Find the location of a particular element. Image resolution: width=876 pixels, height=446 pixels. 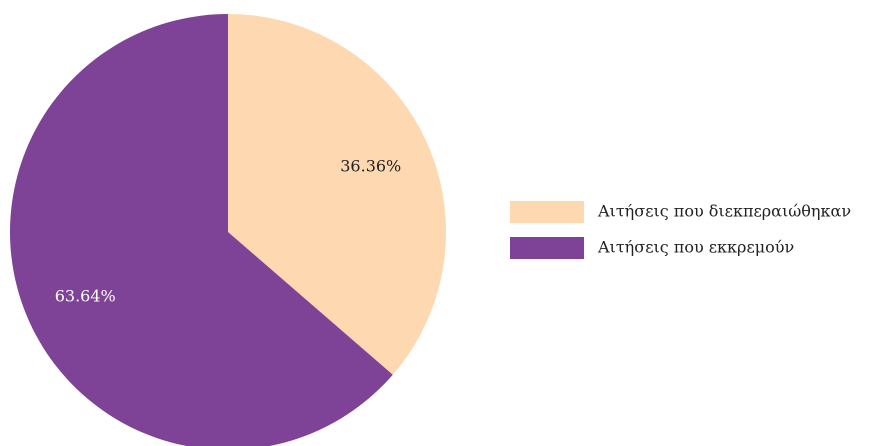

legend-item-2: Αιτήσεις που εκκρεμούν is located at coordinates (652, 248).